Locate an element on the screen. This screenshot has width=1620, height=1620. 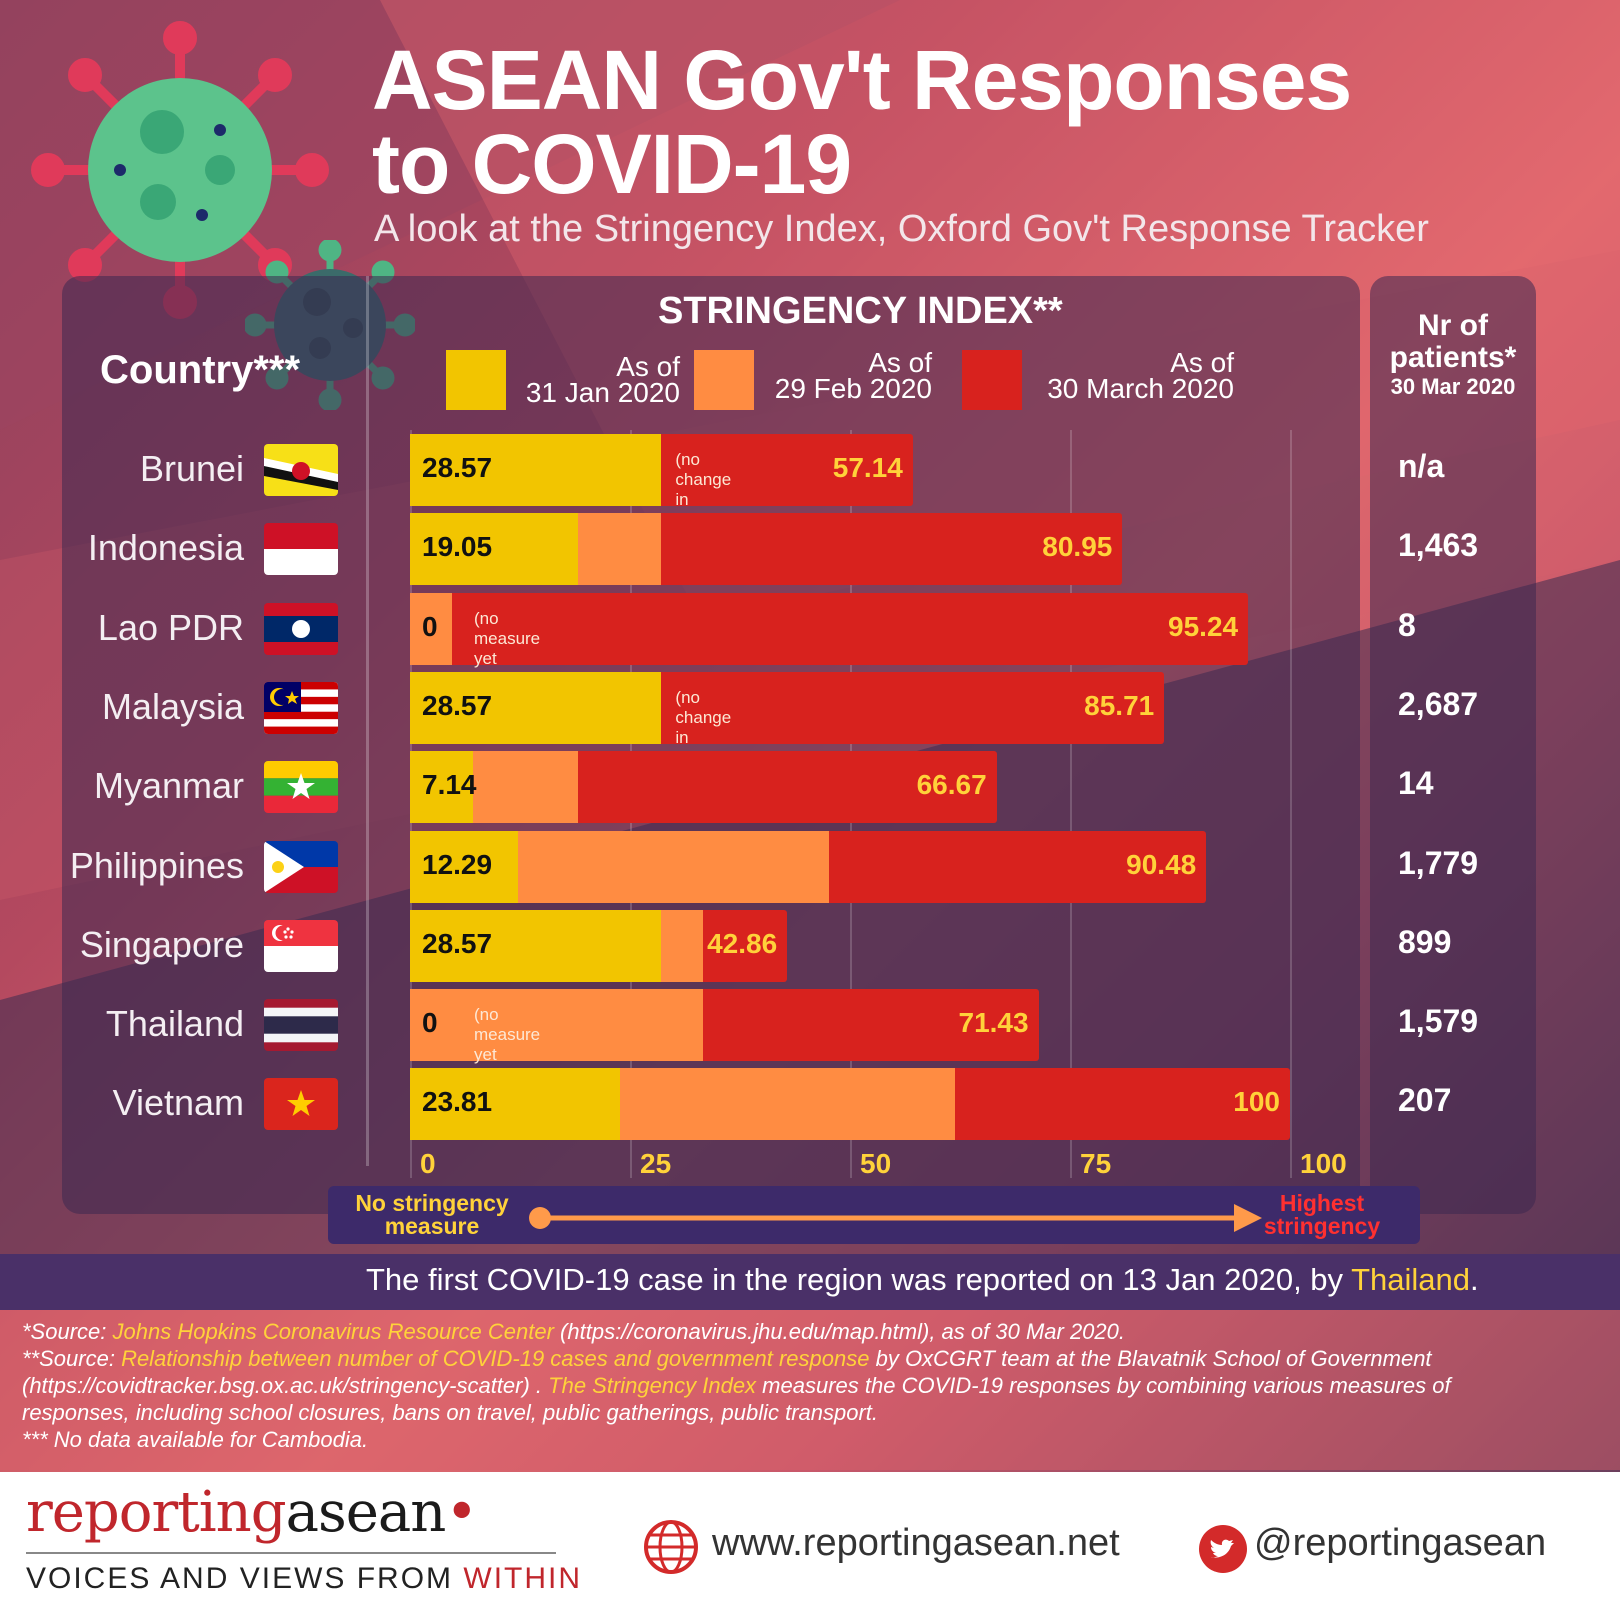
first-case-banner is located at coordinates (810, 1282).